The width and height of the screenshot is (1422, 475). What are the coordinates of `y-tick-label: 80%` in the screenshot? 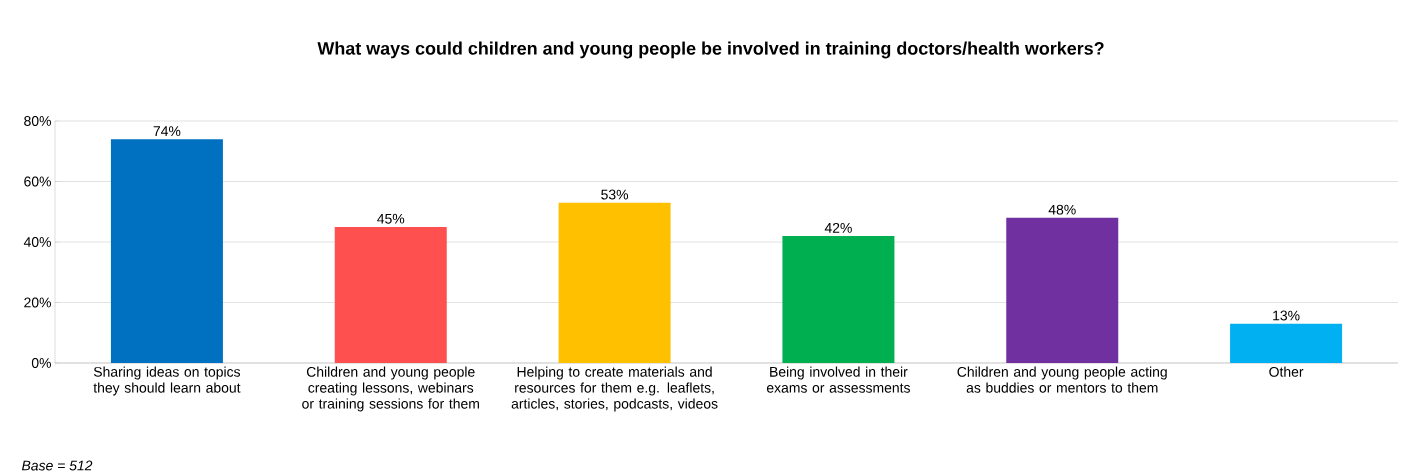 It's located at (37, 121).